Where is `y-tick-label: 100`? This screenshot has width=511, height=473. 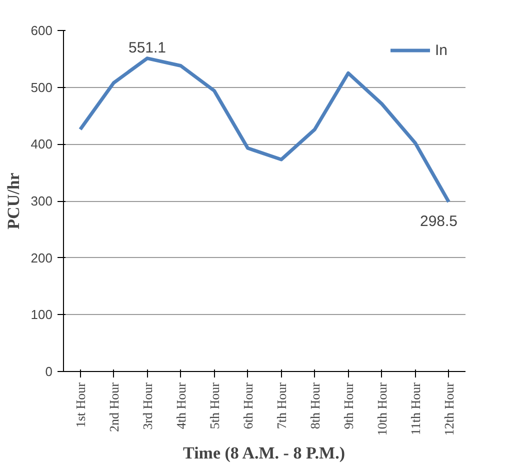 y-tick-label: 100 is located at coordinates (41, 314).